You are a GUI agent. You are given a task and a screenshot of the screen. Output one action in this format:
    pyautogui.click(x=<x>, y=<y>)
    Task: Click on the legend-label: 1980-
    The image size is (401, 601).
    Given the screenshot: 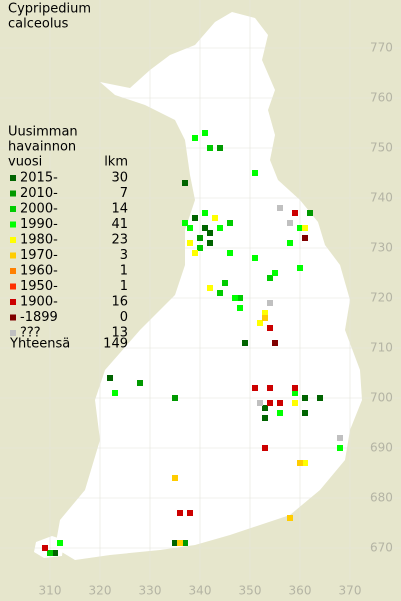 What is the action you would take?
    pyautogui.click(x=39, y=240)
    